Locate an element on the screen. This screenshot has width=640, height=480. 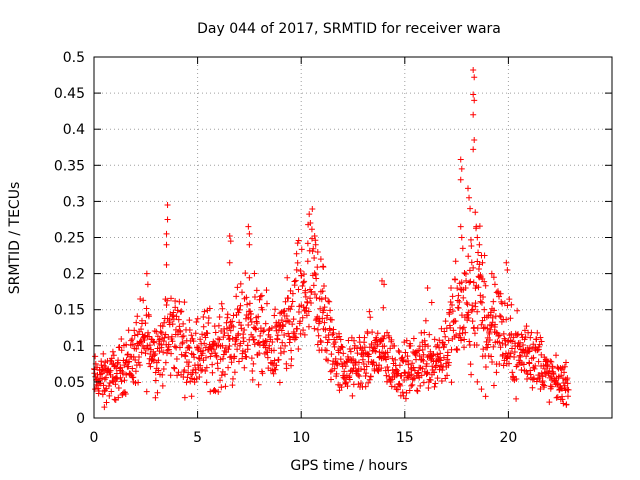
y-tick-label: 0.4 is located at coordinates (74, 130).